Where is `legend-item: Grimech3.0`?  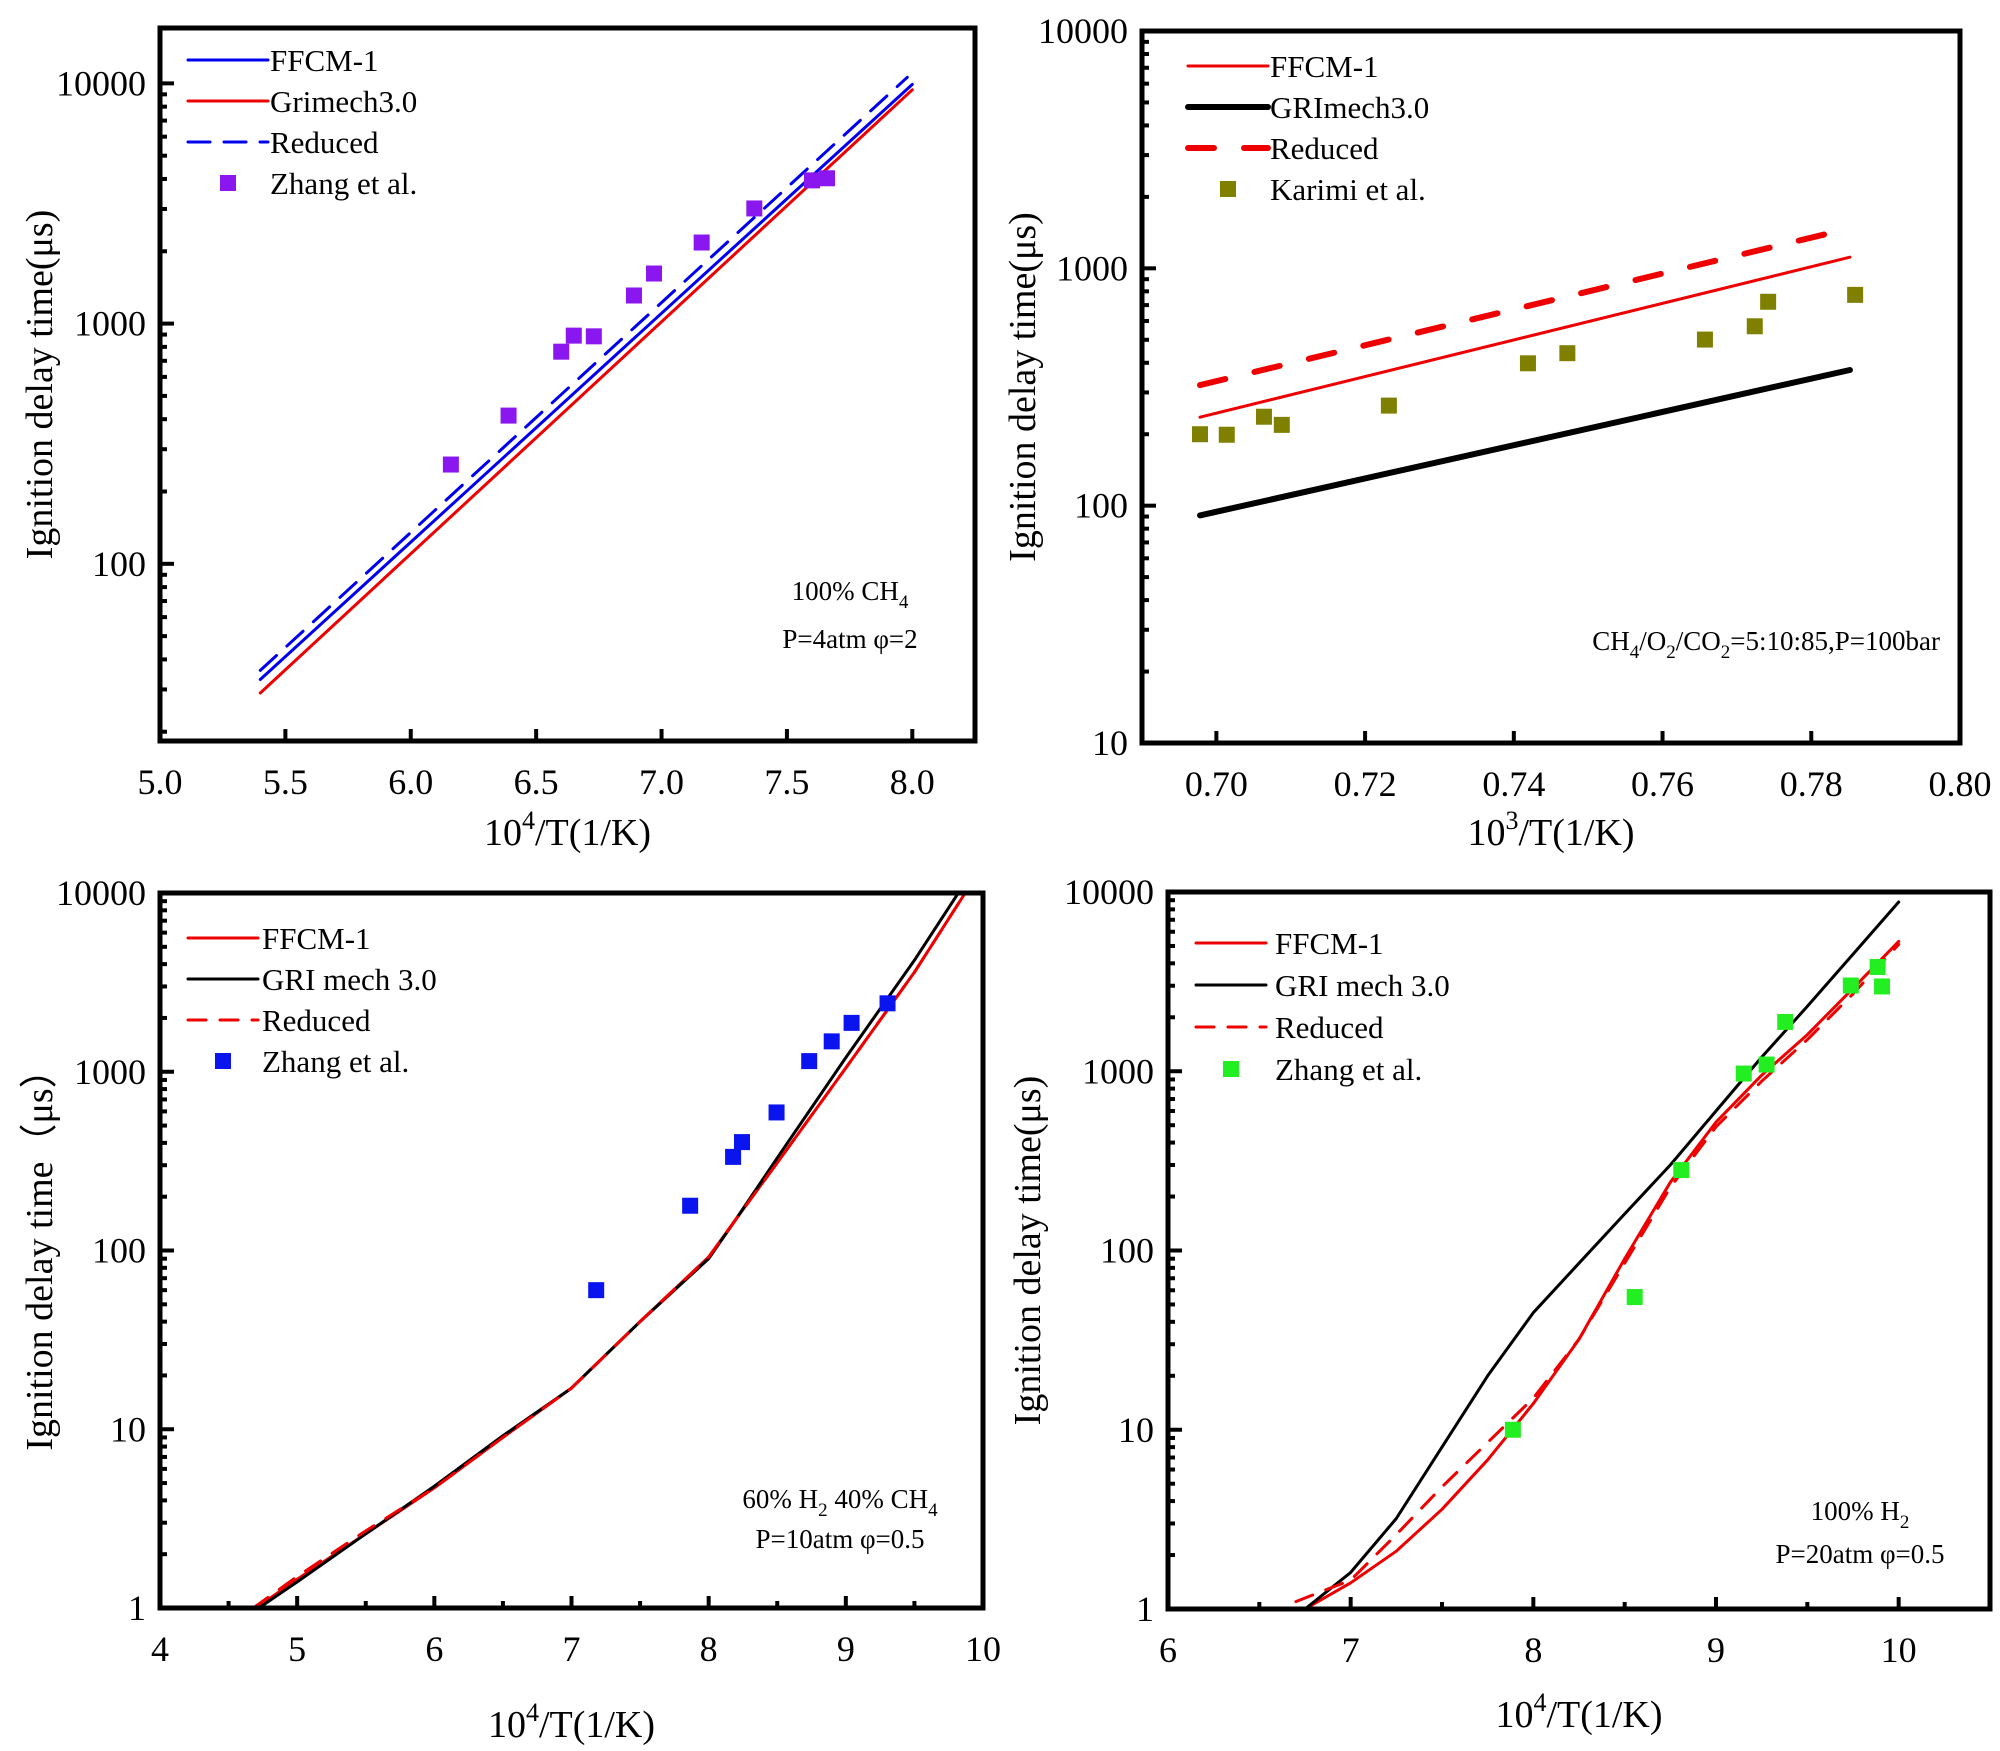
legend-item: Grimech3.0 is located at coordinates (301, 101).